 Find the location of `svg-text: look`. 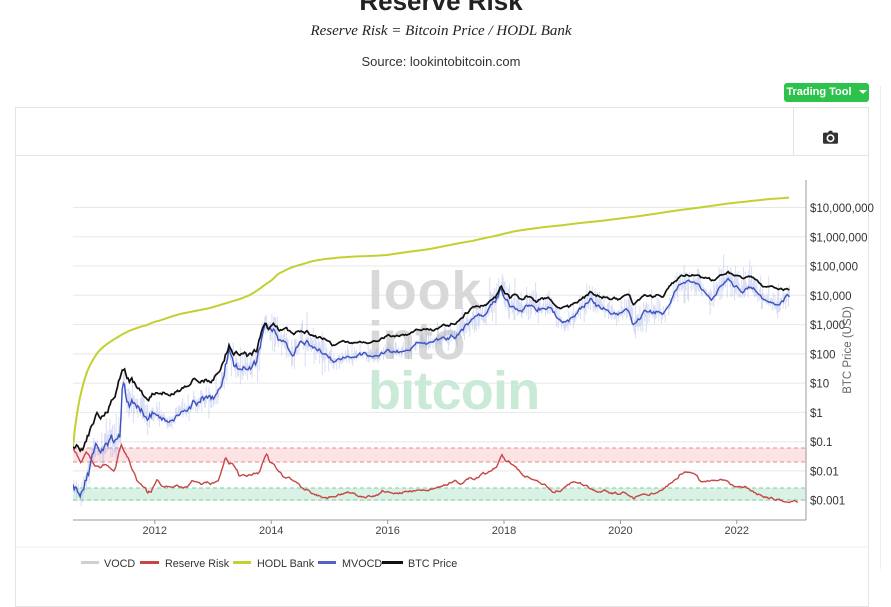

svg-text: look is located at coordinates (425, 291).